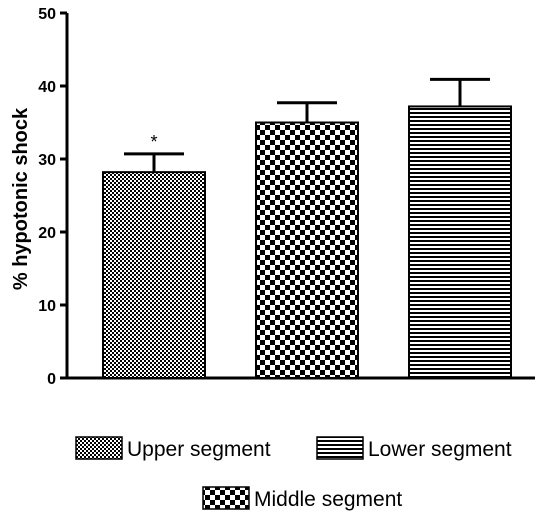  I want to click on legend-label: Lower segment, so click(440, 449).